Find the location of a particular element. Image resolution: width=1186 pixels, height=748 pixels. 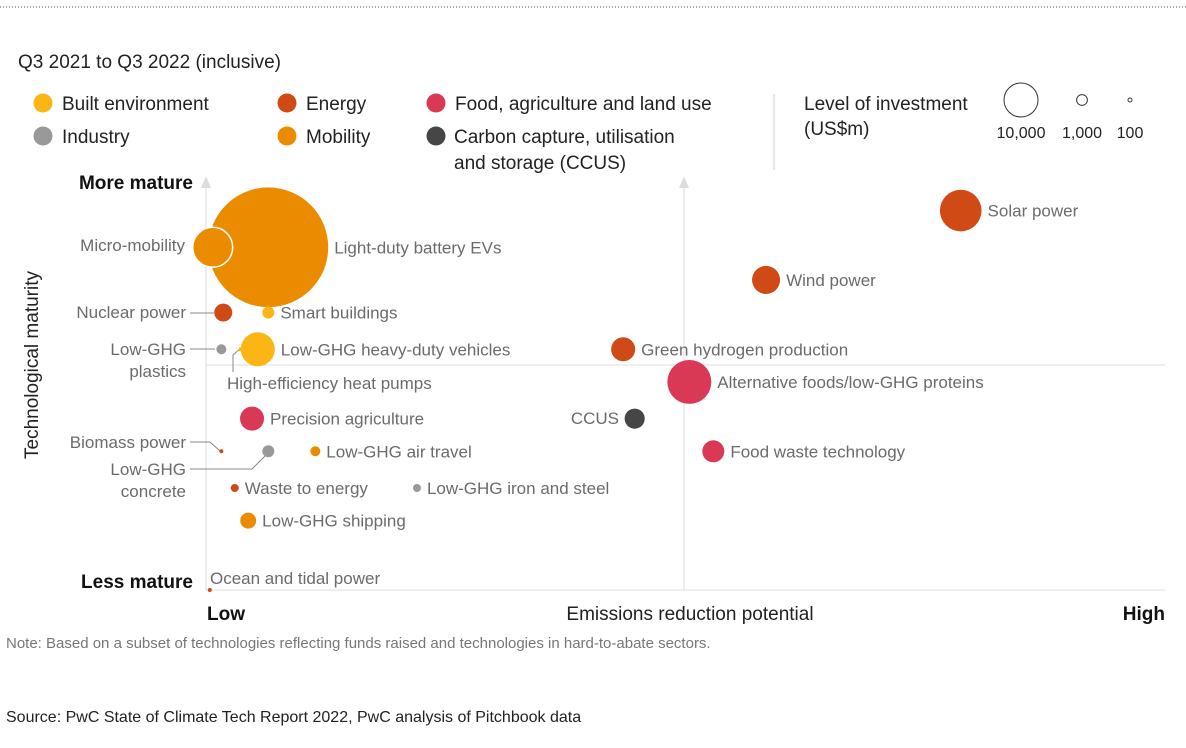

label-wind-power: Wind power is located at coordinates (831, 280).